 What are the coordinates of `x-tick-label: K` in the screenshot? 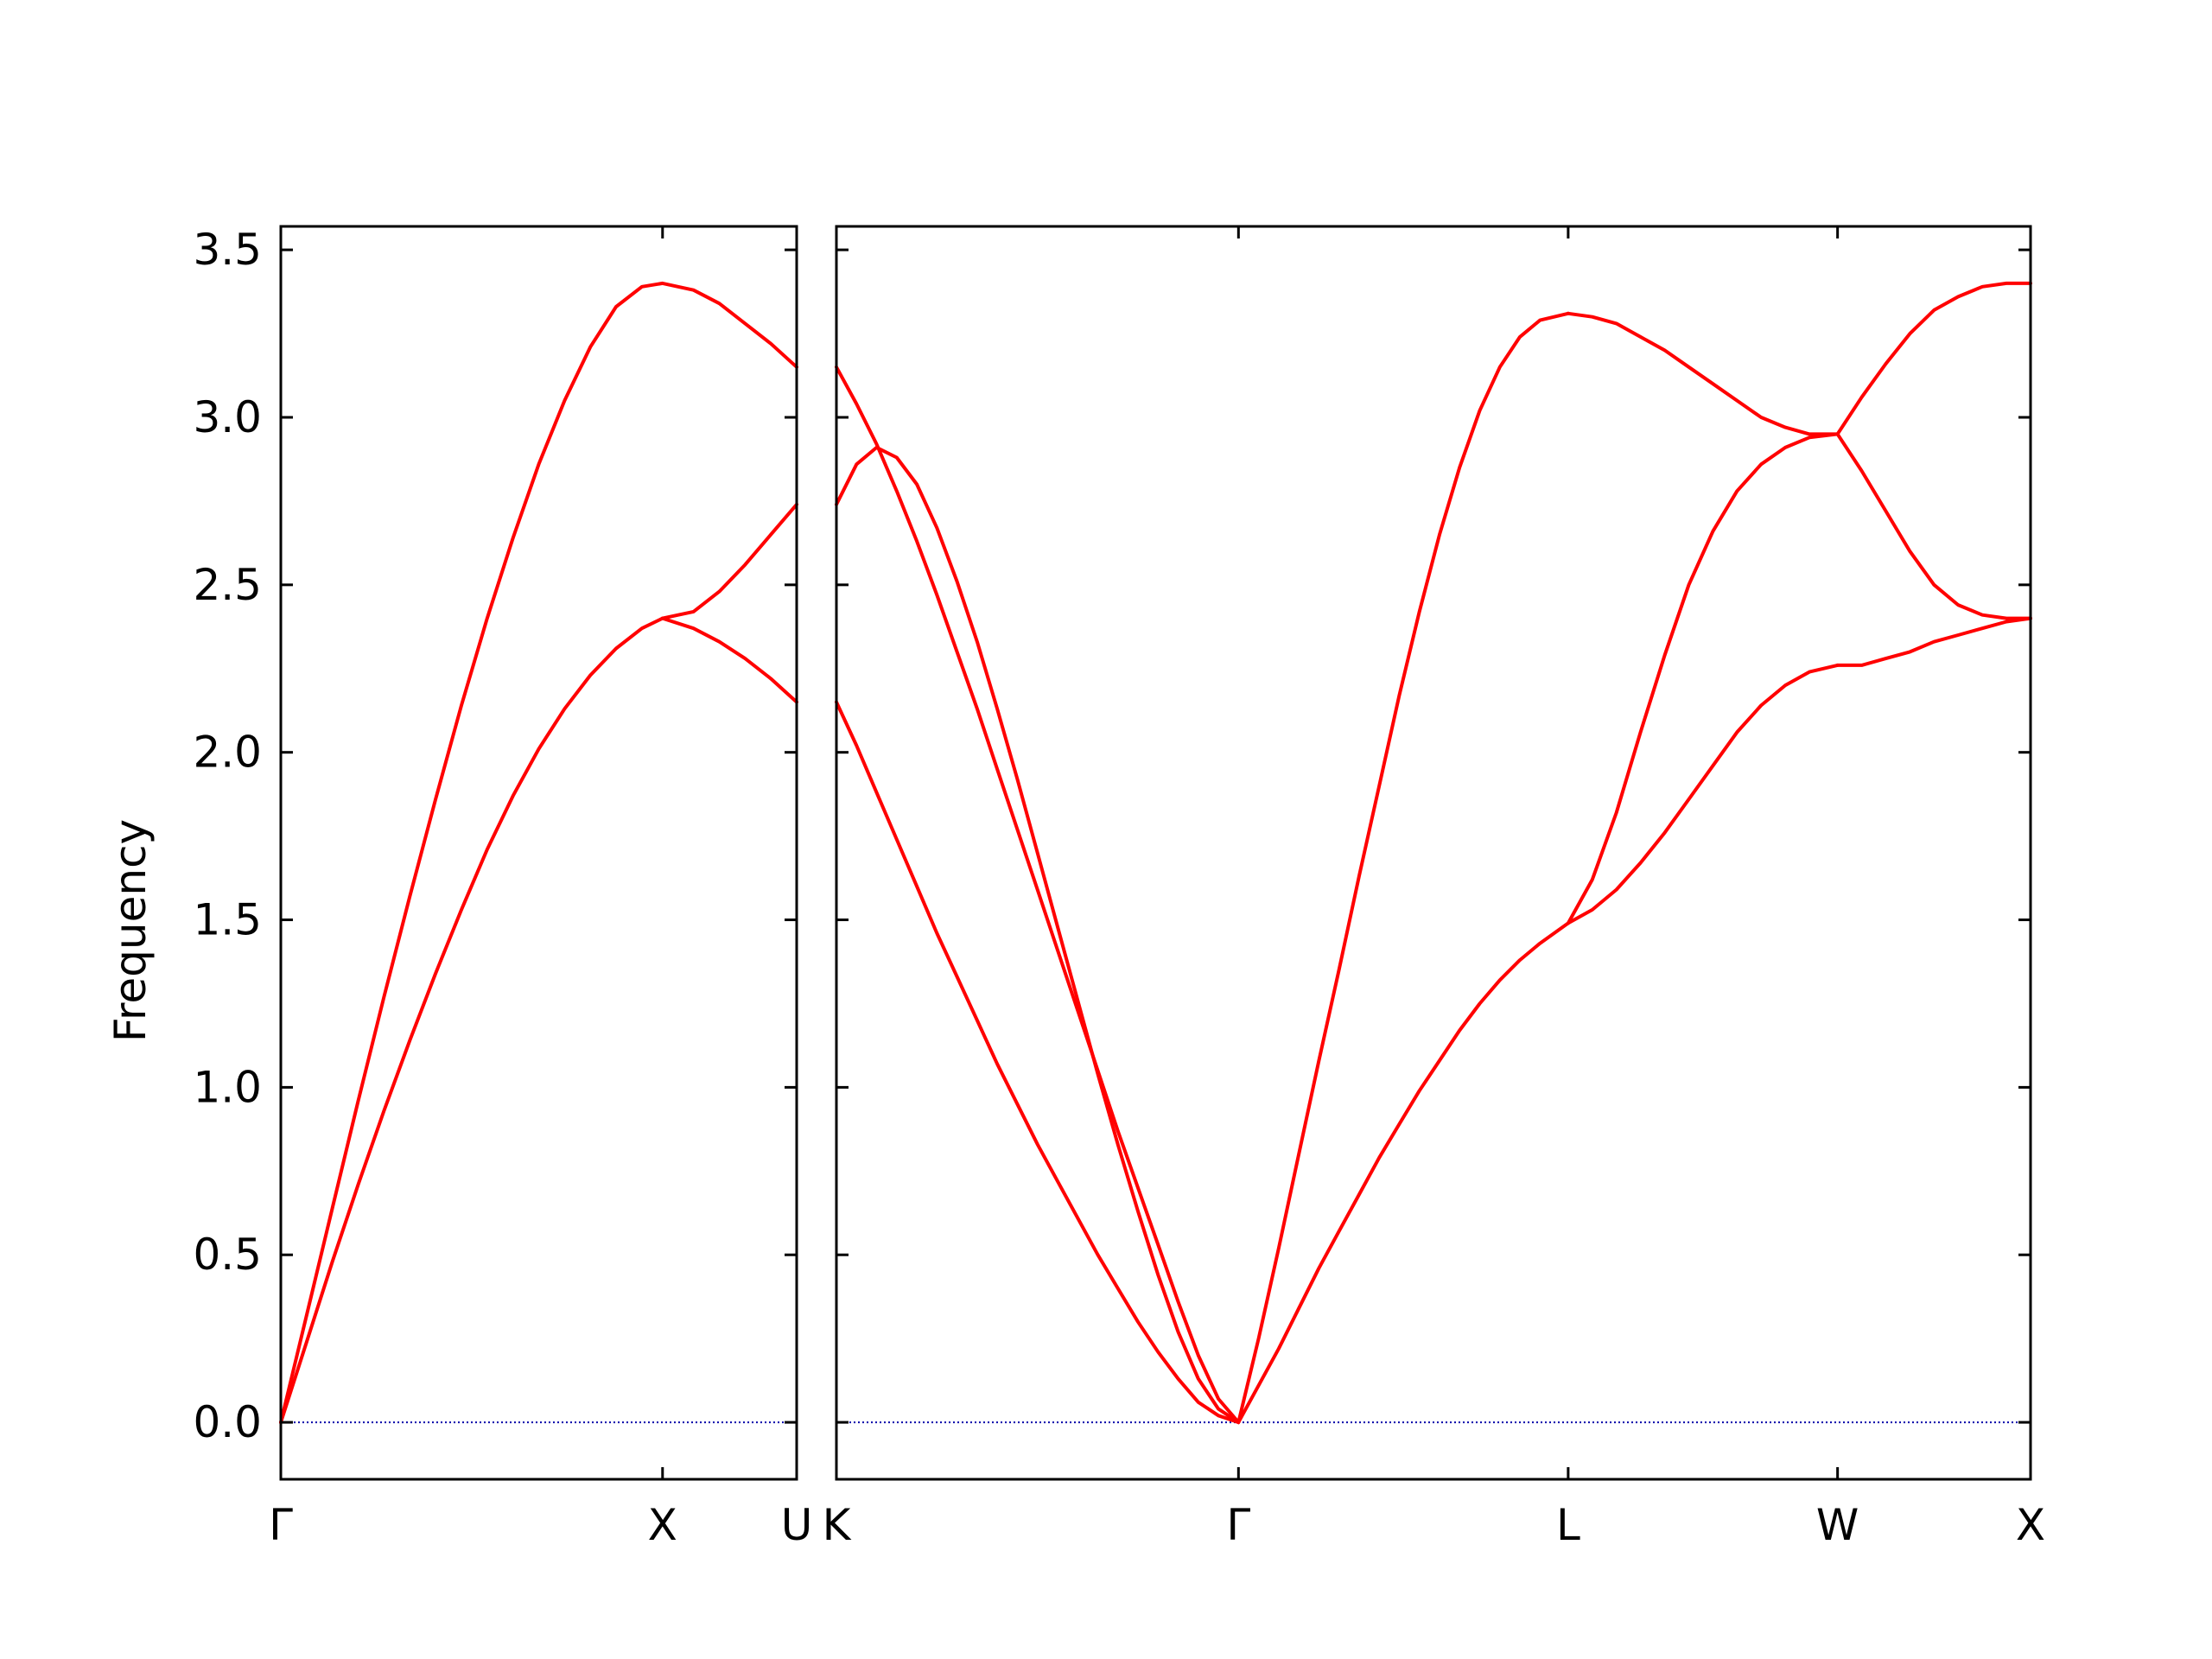 It's located at (837, 1525).